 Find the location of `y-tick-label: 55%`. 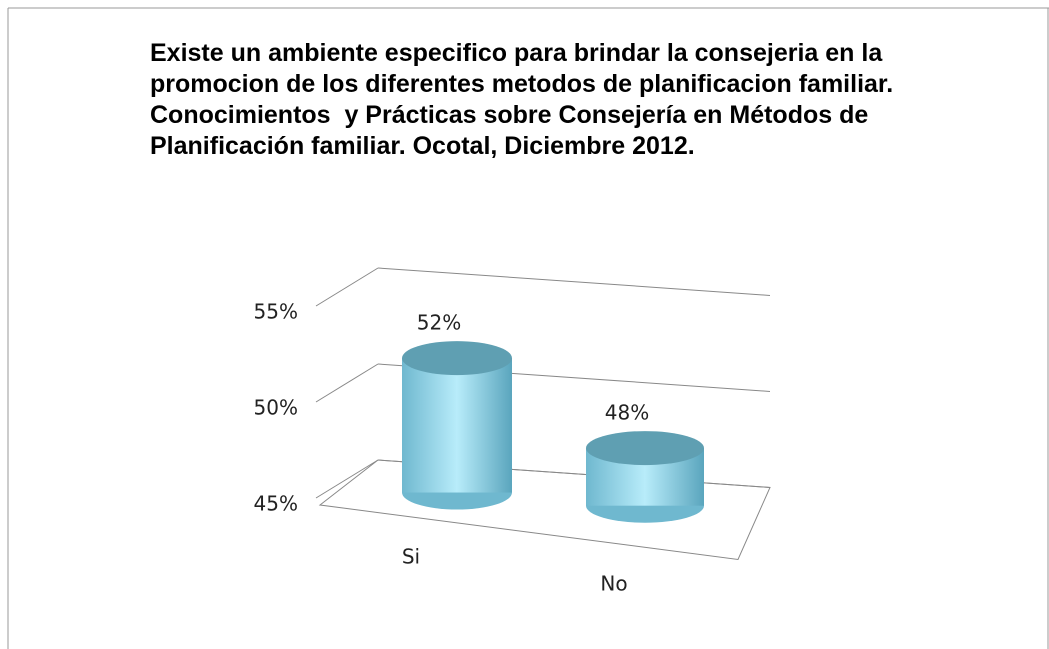

y-tick-label: 55% is located at coordinates (276, 312).